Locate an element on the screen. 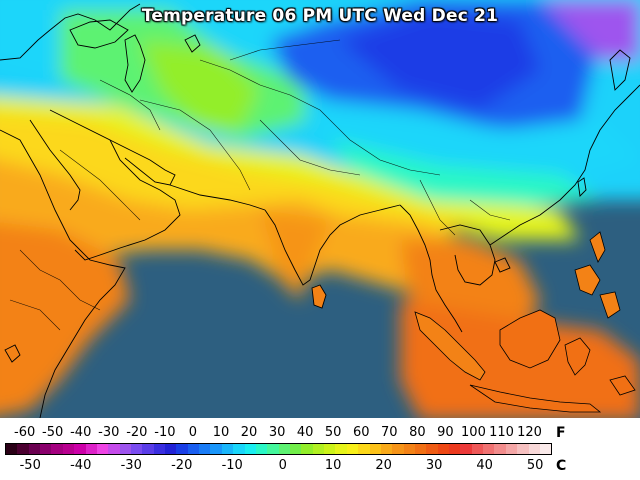 This screenshot has height=480, width=640. celsius-tick: 10 is located at coordinates (333, 465).